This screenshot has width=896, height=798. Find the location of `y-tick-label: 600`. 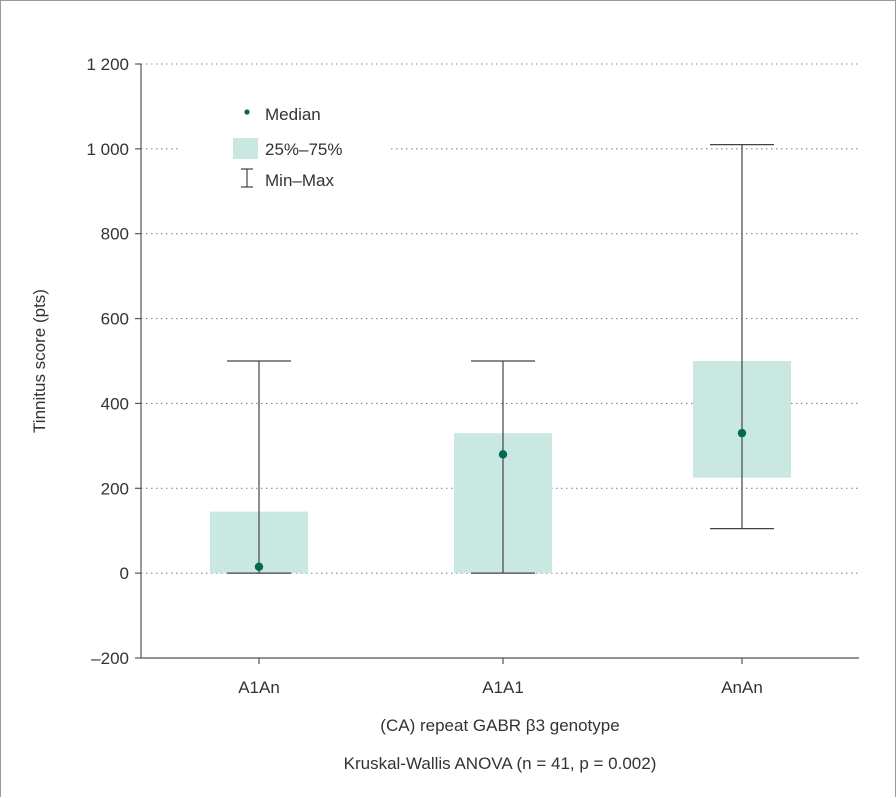

y-tick-label: 600 is located at coordinates (115, 319).